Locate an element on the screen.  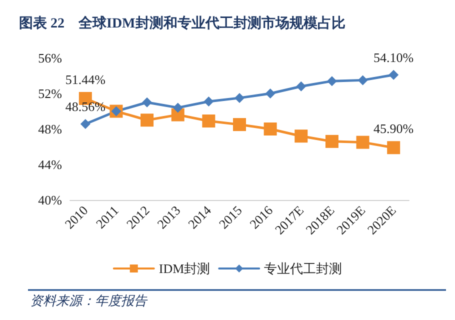
y-tick-label: 52% is located at coordinates (50, 93).